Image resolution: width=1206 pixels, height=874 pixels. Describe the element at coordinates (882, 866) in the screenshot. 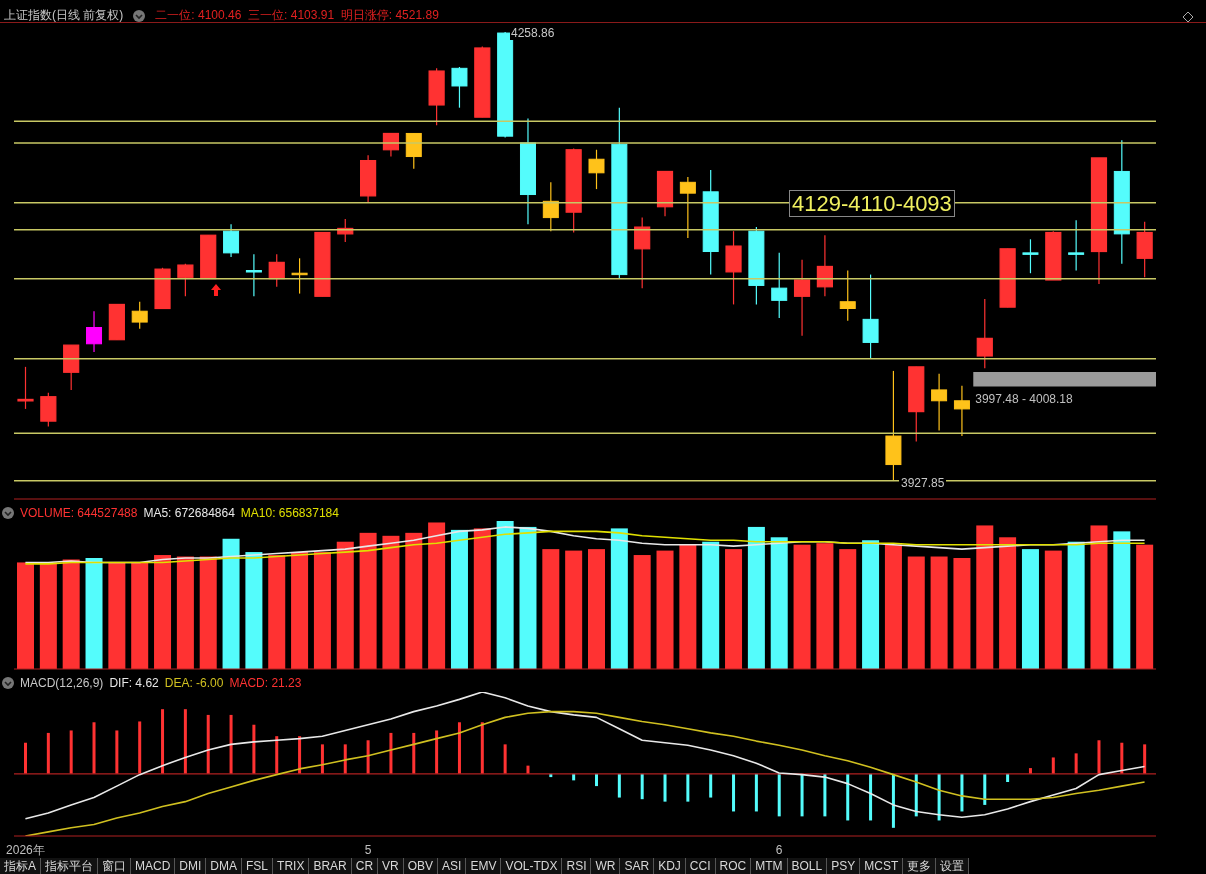

I see `text: MCST` at that location.